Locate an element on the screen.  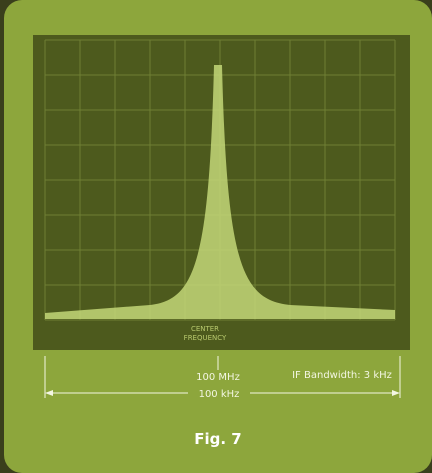
dimension-lines is located at coordinates (222, 377).